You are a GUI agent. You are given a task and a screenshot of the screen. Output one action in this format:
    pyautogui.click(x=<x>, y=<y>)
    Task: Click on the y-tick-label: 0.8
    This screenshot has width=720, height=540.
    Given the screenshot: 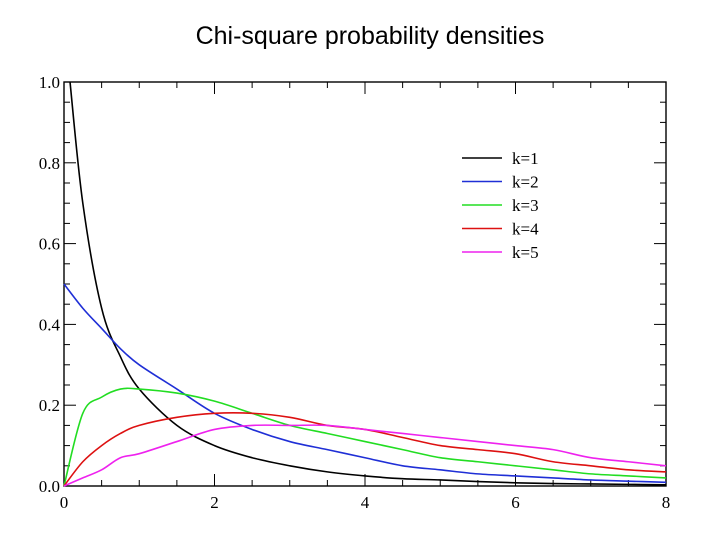 What is the action you would take?
    pyautogui.click(x=49, y=163)
    